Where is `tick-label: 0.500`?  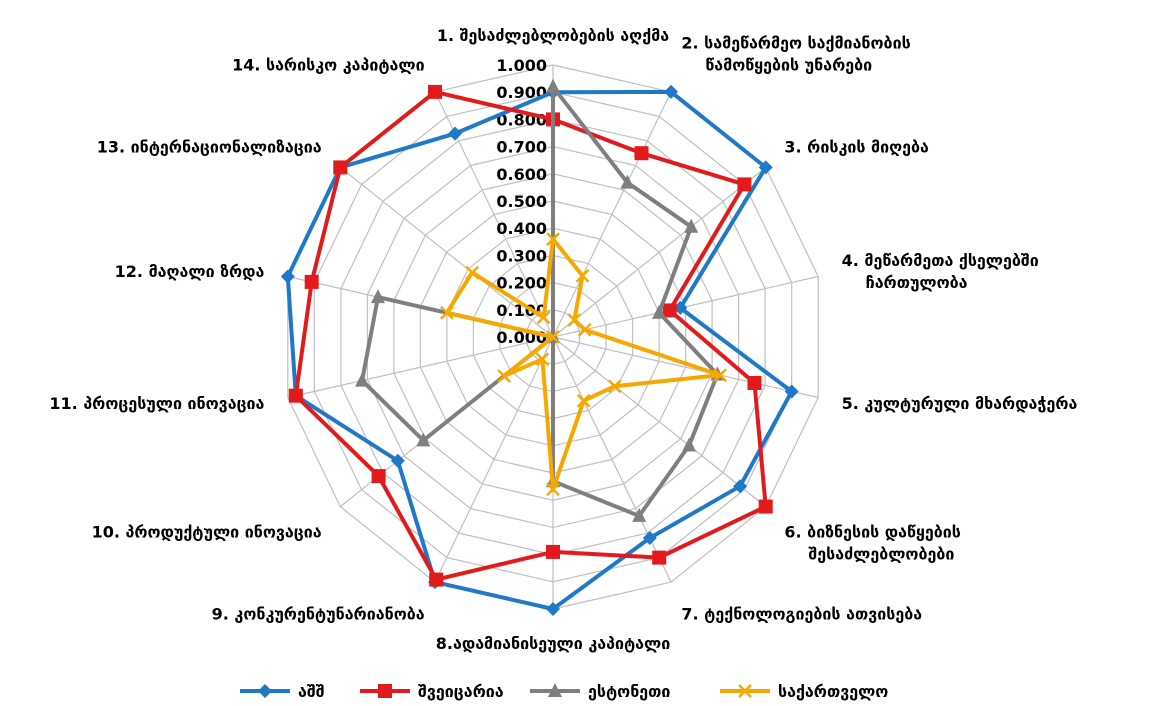
tick-label: 0.500 is located at coordinates (521, 201).